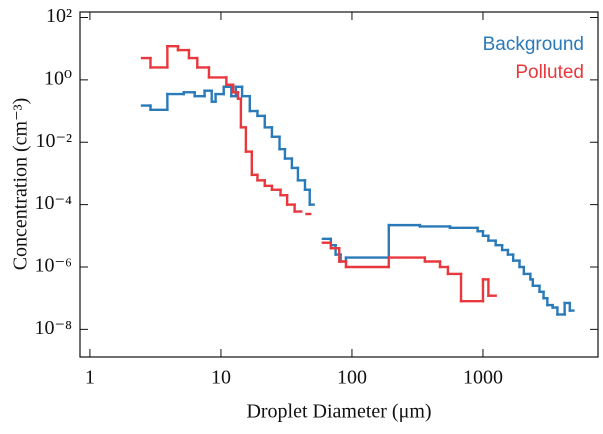 This screenshot has width=603, height=434. Describe the element at coordinates (21, 184) in the screenshot. I see `y-axis-label: Concentration (cm⁻³)` at that location.